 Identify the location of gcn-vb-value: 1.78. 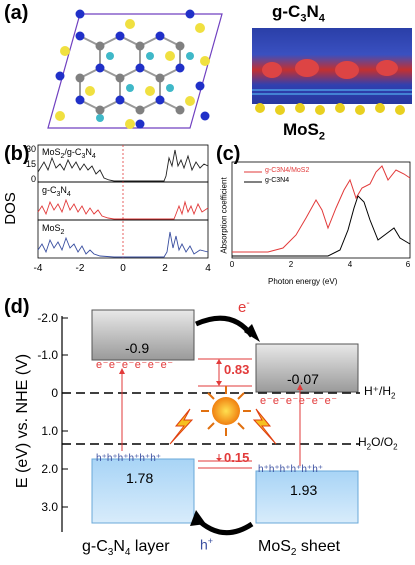
(140, 478).